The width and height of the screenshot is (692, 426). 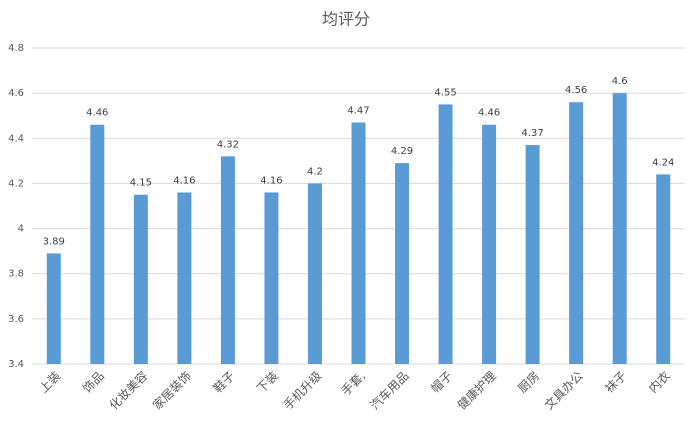 What do you see at coordinates (16, 138) in the screenshot?
I see `y-tick-label: 4.4` at bounding box center [16, 138].